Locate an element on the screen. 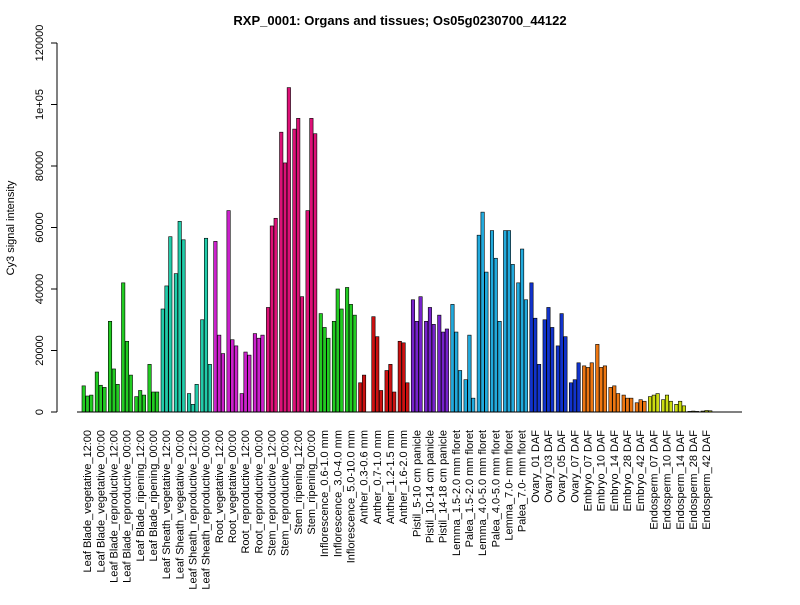  x-tick-label: Anther_0.7-1.0 mm is located at coordinates (378, 477).